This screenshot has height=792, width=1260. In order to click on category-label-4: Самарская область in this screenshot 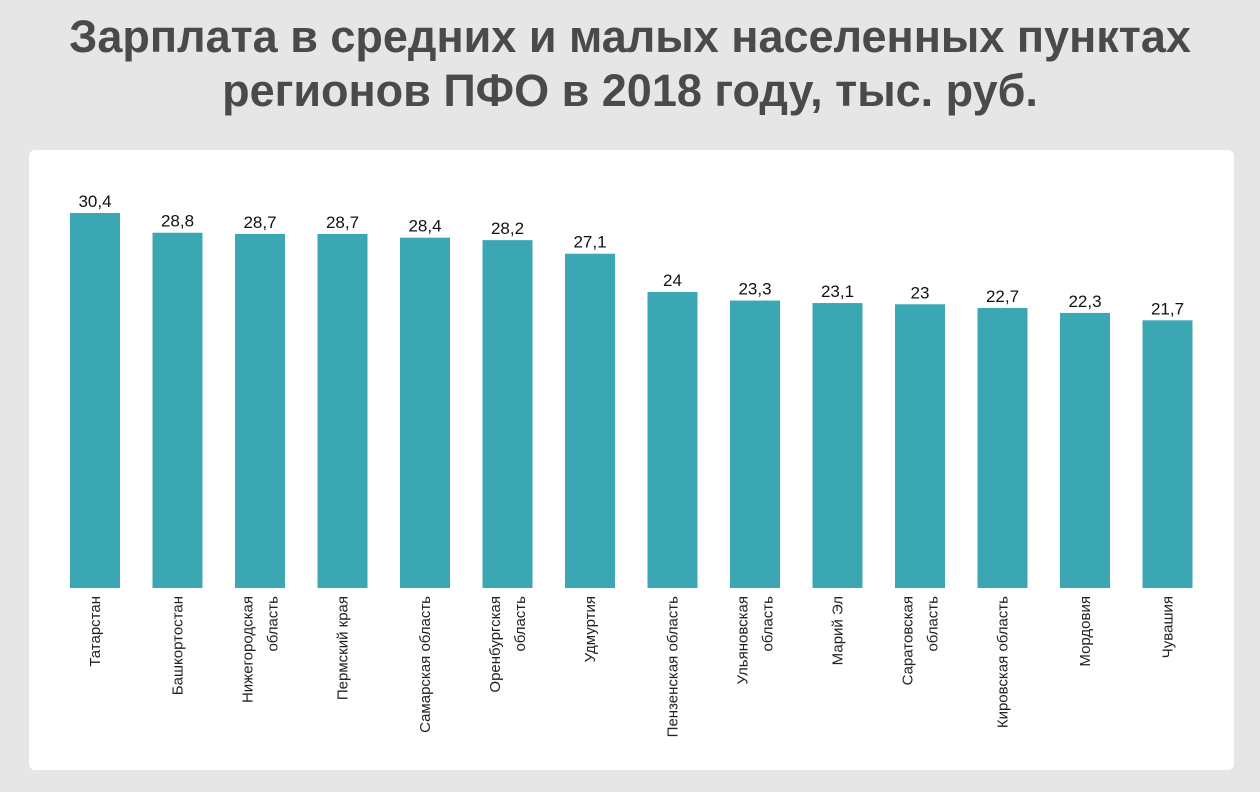, I will do `click(425, 664)`.